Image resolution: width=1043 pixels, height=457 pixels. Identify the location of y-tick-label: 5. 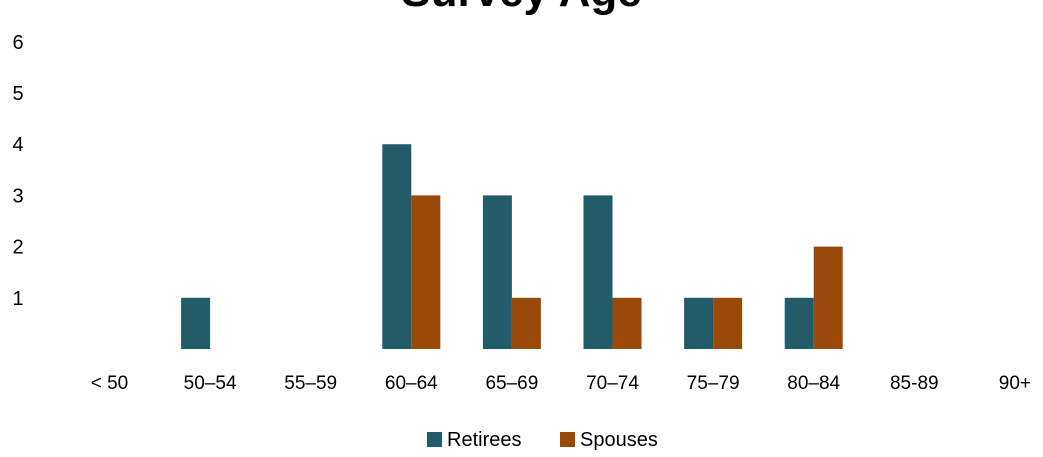
(17, 94).